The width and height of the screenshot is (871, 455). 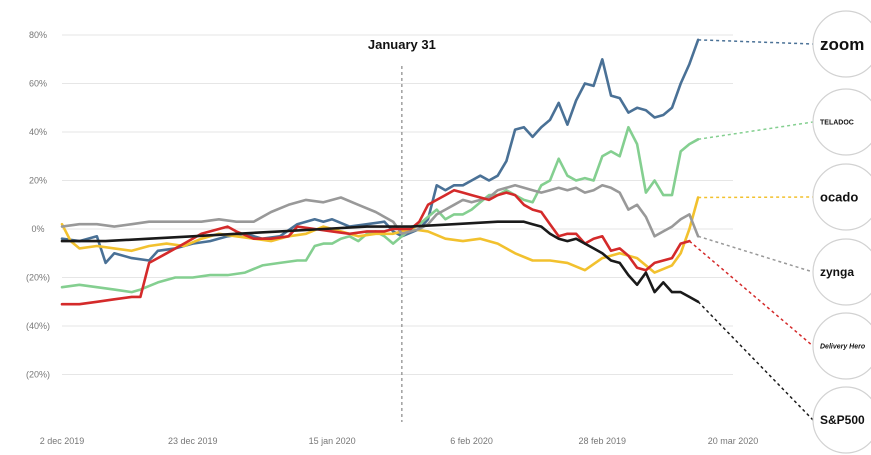 I want to click on sp500-logo-circle, so click(x=841, y=420).